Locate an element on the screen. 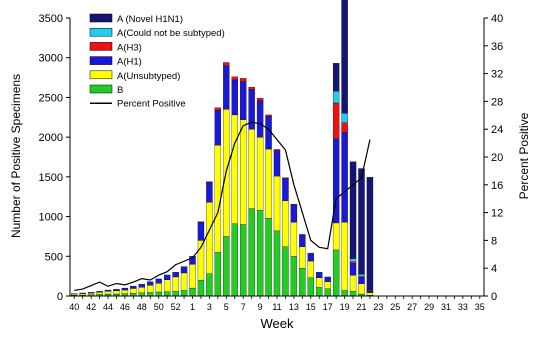  y2-tick-label: 12 is located at coordinates (497, 214).